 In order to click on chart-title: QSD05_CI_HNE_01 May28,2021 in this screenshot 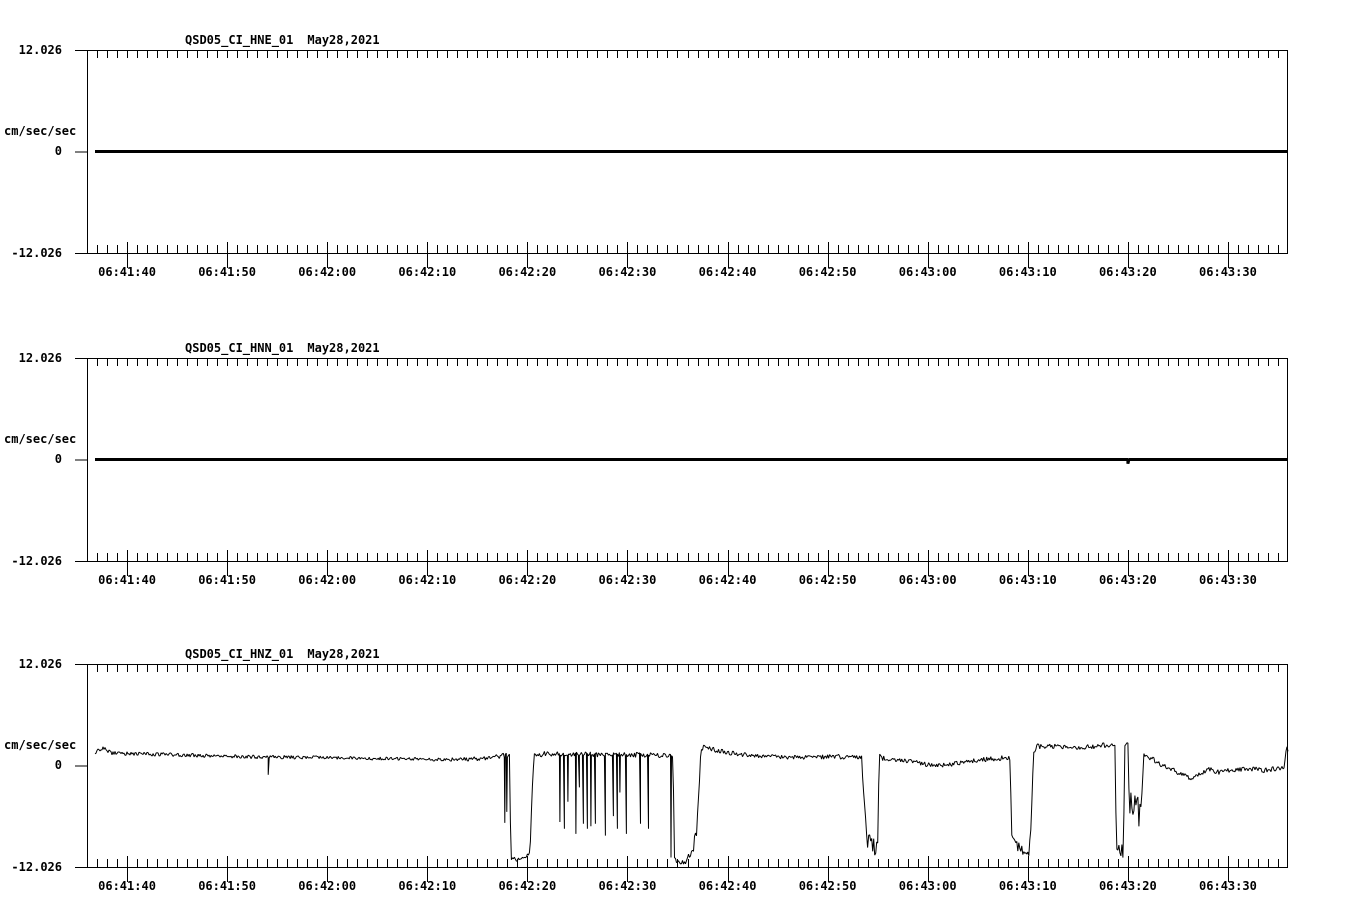, I will do `click(282, 40)`.